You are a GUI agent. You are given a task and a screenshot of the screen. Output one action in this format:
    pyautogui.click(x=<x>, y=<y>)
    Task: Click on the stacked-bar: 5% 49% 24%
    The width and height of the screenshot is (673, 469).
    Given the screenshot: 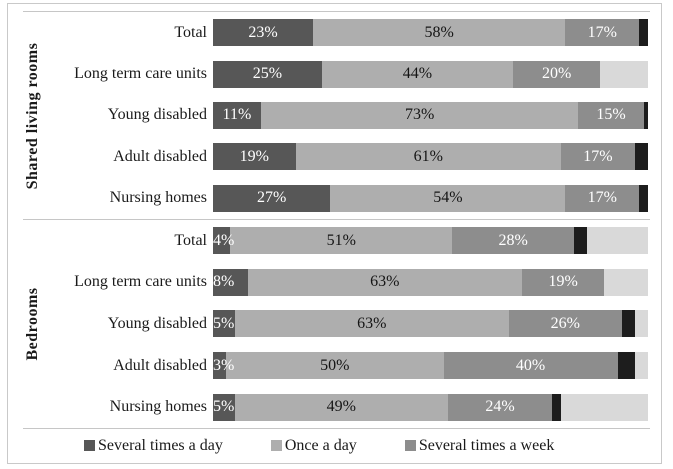 What is the action you would take?
    pyautogui.click(x=430, y=407)
    